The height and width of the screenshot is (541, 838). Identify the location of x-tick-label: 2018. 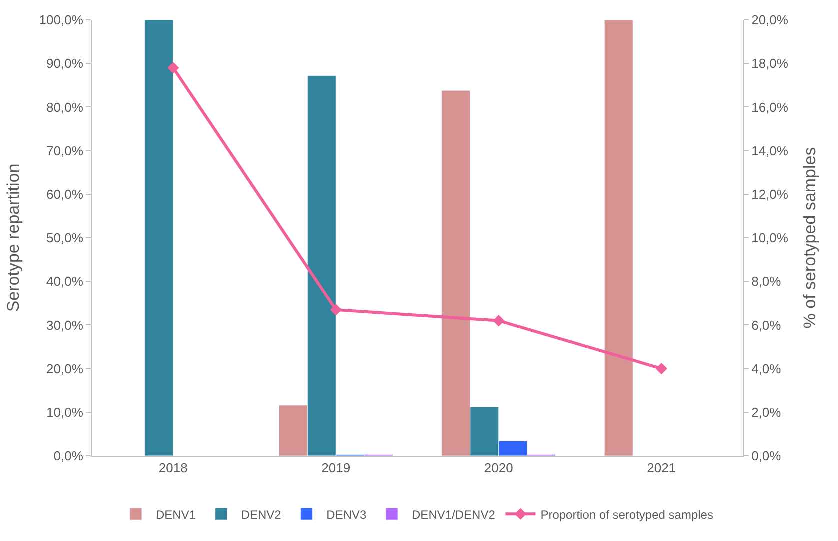
(173, 468).